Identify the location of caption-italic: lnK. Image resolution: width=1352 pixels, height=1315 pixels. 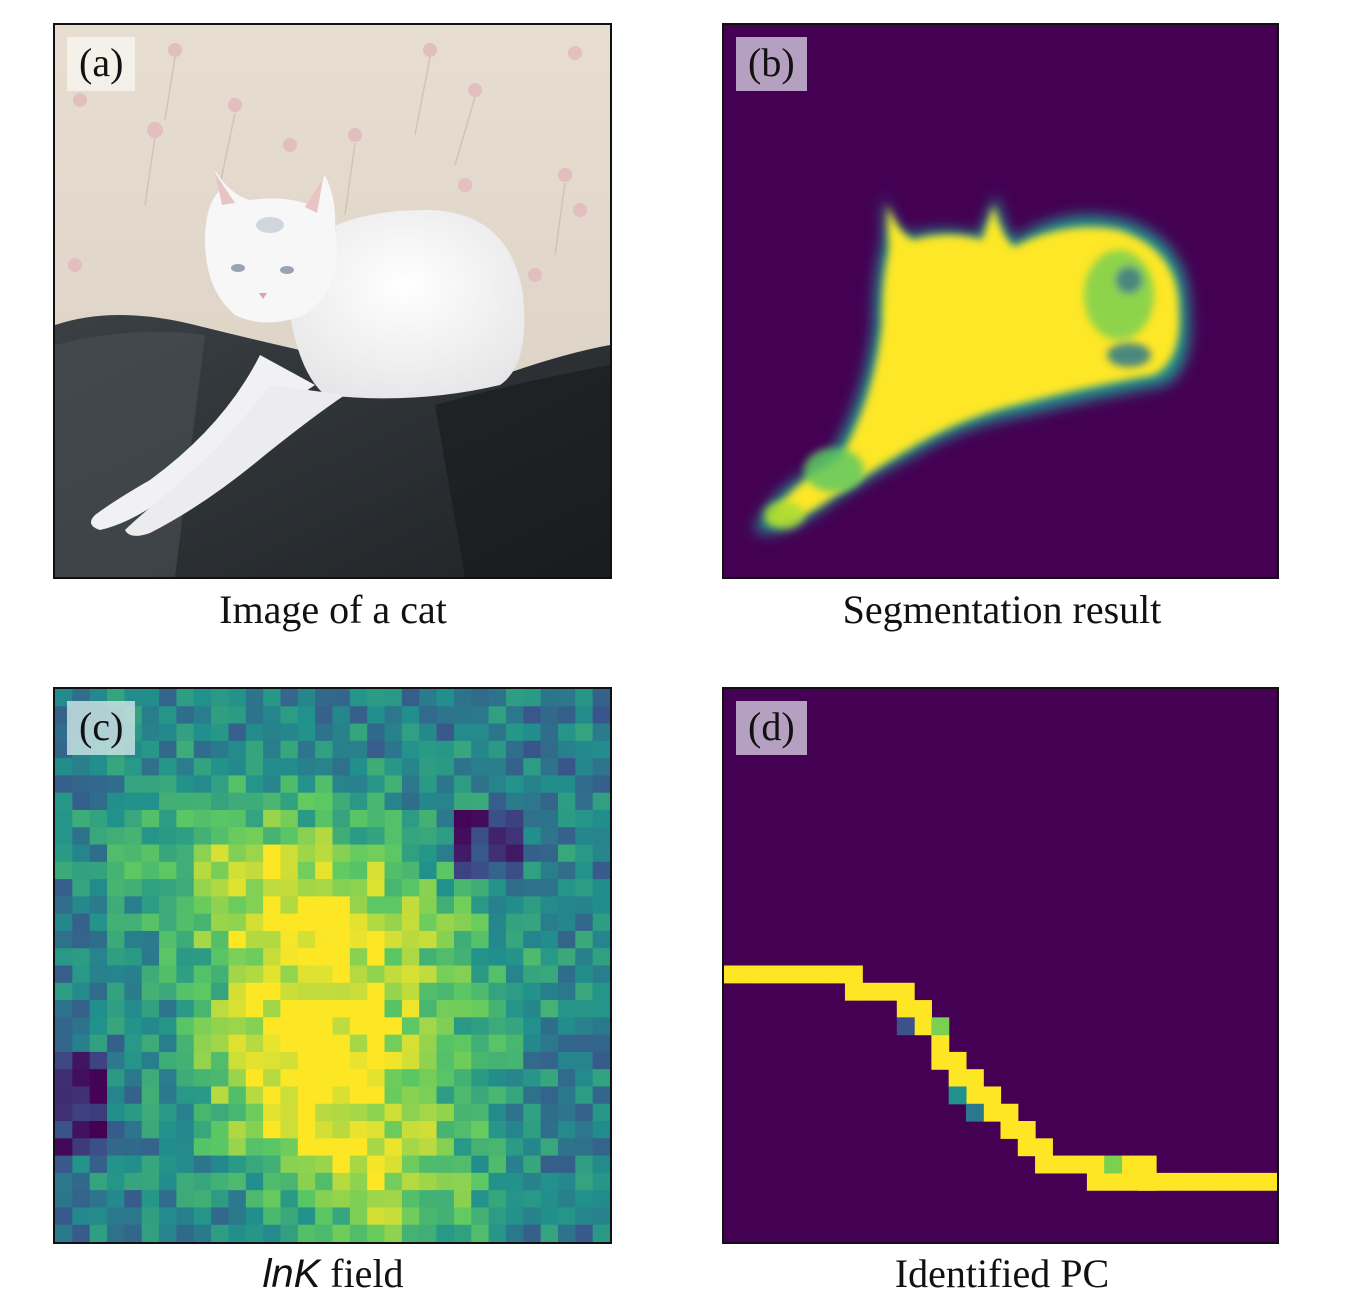
(291, 1274).